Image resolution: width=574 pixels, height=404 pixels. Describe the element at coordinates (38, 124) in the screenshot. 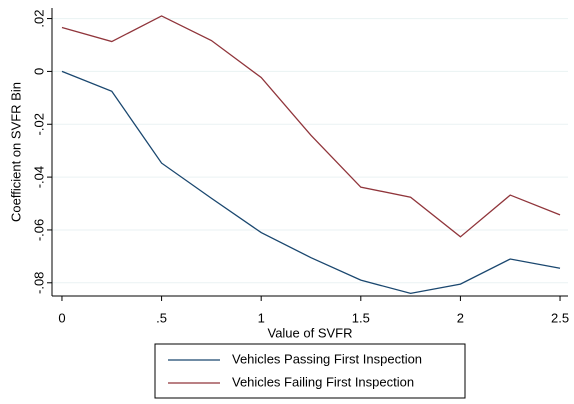

I see `y-tick-label: -.02` at that location.